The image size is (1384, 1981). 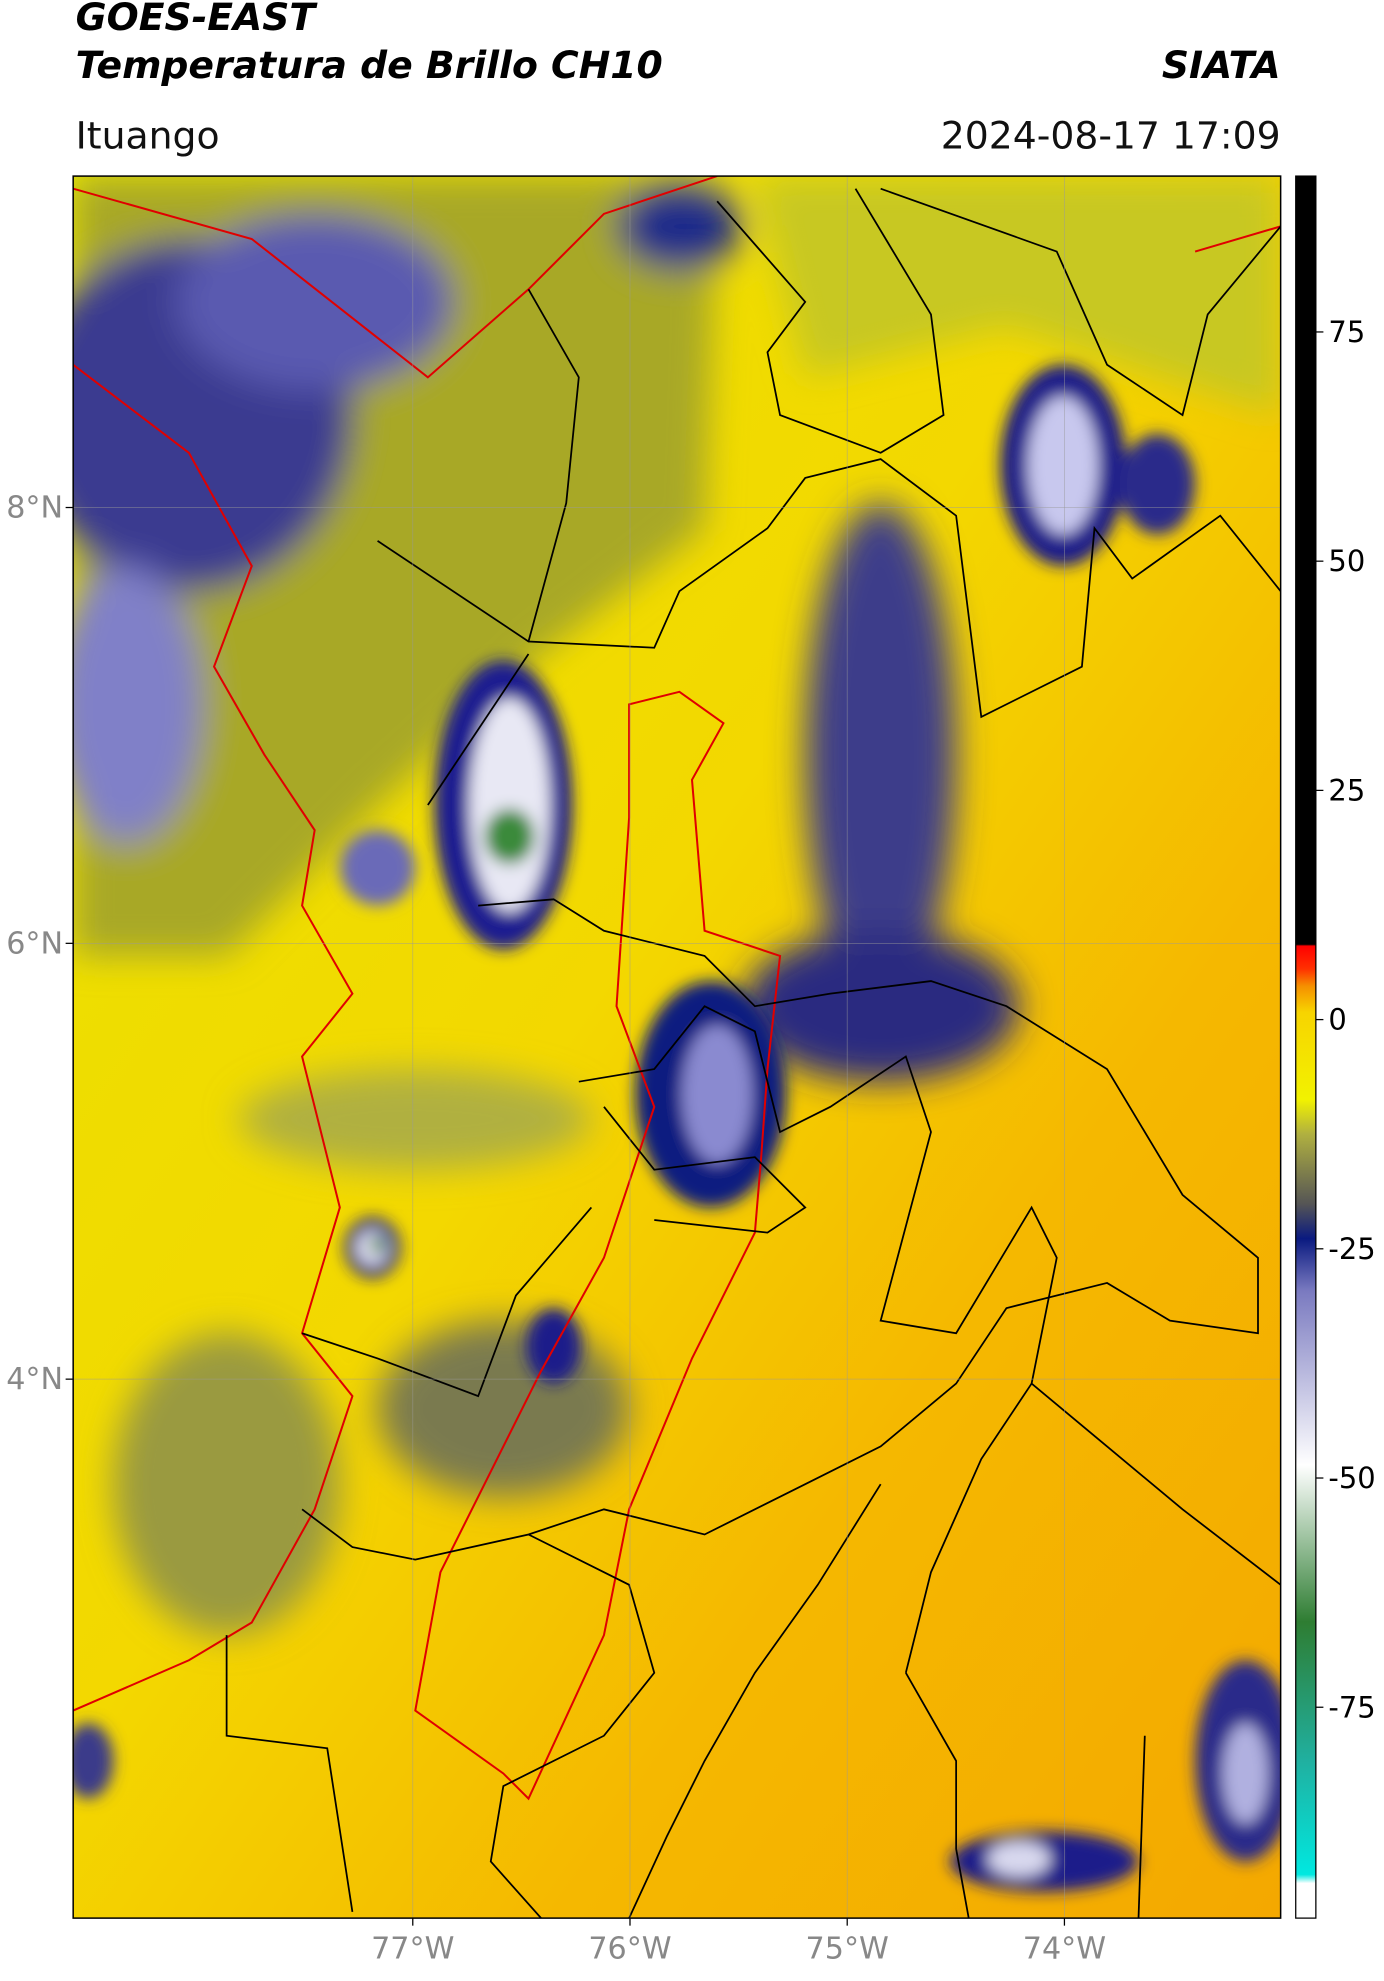 What do you see at coordinates (1337, 1020) in the screenshot?
I see `colorbar-tick-label: 0` at bounding box center [1337, 1020].